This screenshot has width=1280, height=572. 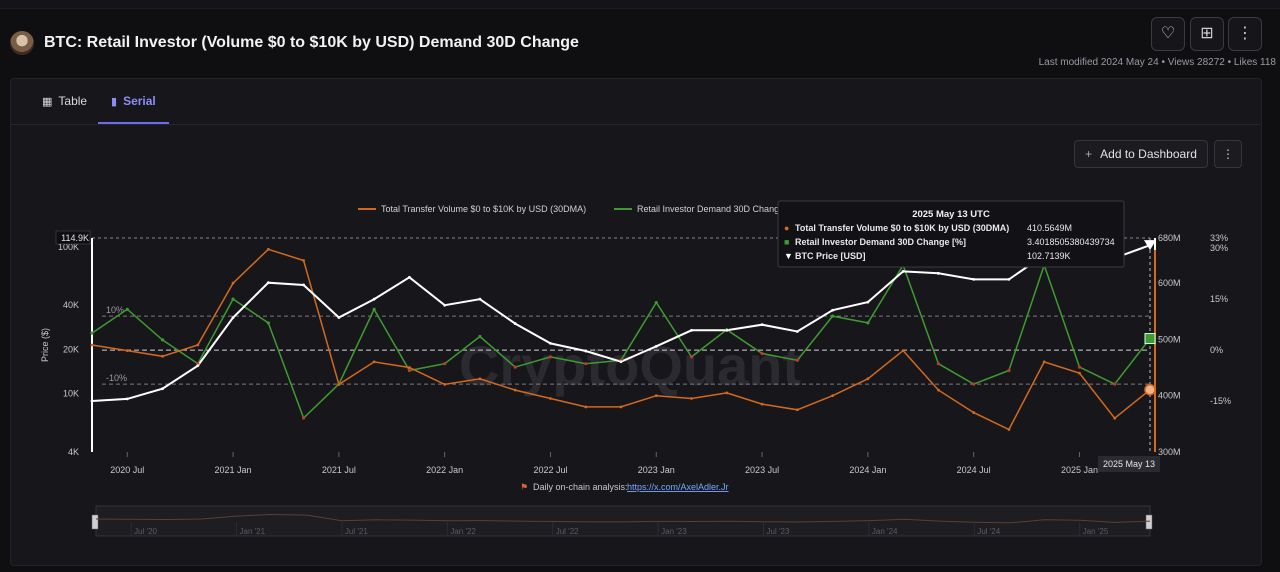 I want to click on crosshair-marker-volume, so click(x=1150, y=389).